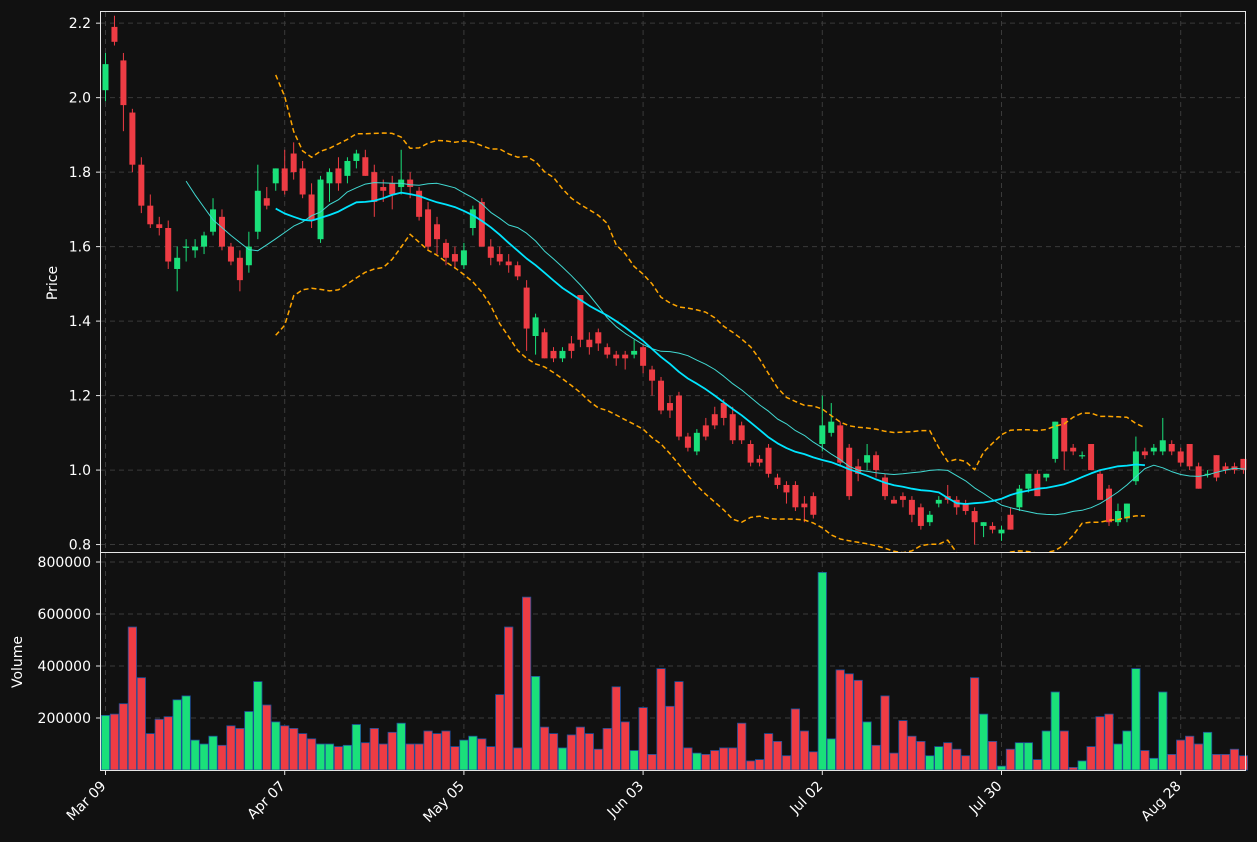  I want to click on price-tick-label: 0.8, so click(80, 546).